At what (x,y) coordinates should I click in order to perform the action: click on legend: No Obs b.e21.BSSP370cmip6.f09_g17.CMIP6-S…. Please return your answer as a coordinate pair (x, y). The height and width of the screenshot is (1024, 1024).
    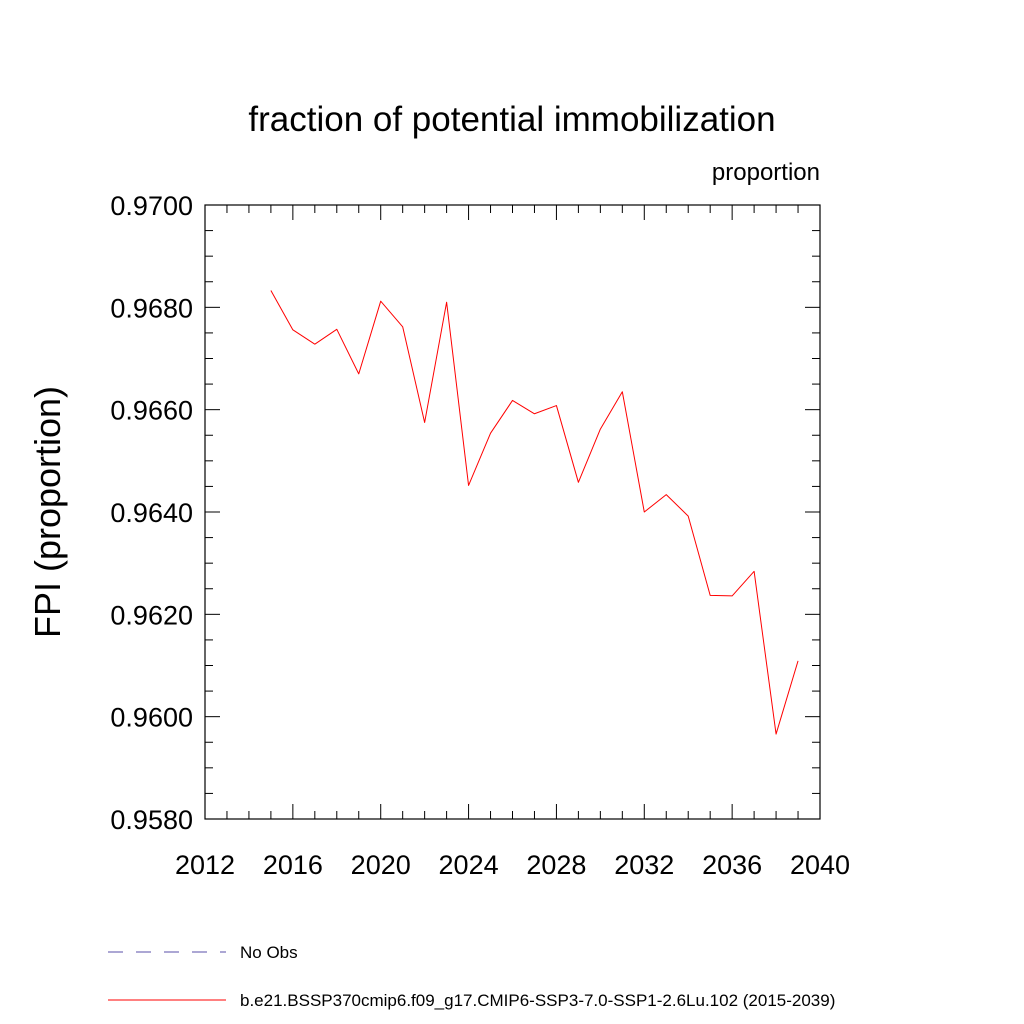
    Looking at the image, I should click on (471, 976).